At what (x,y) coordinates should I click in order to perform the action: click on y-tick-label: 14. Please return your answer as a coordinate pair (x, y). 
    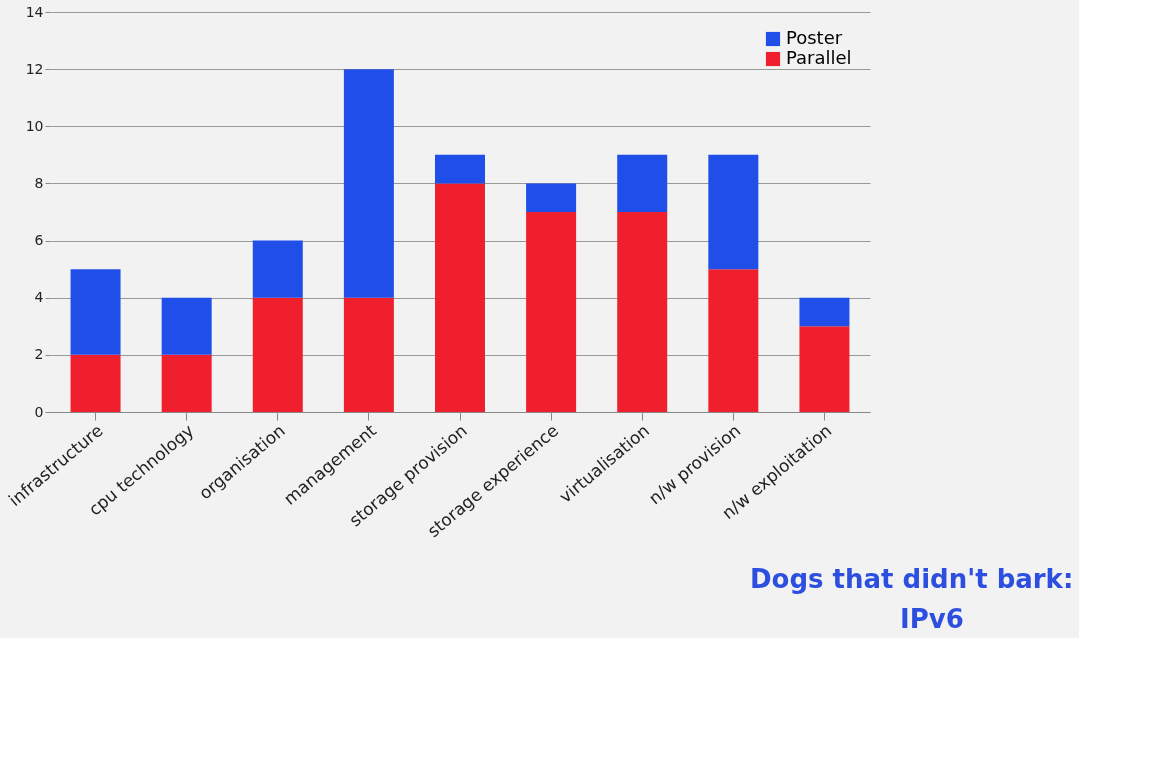
    Looking at the image, I should click on (34, 11).